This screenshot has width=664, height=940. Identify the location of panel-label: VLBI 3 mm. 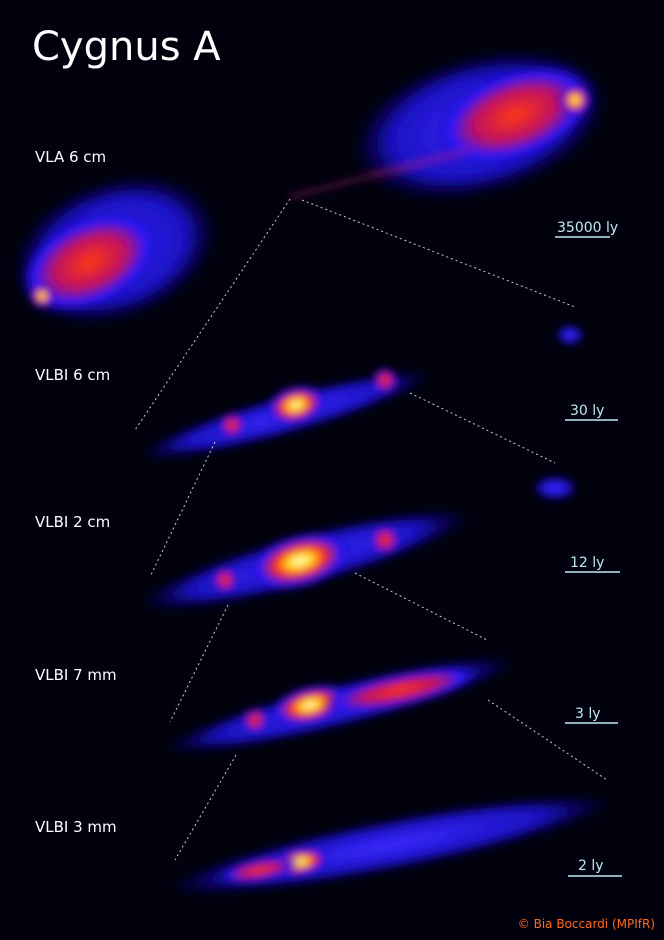
(76, 827).